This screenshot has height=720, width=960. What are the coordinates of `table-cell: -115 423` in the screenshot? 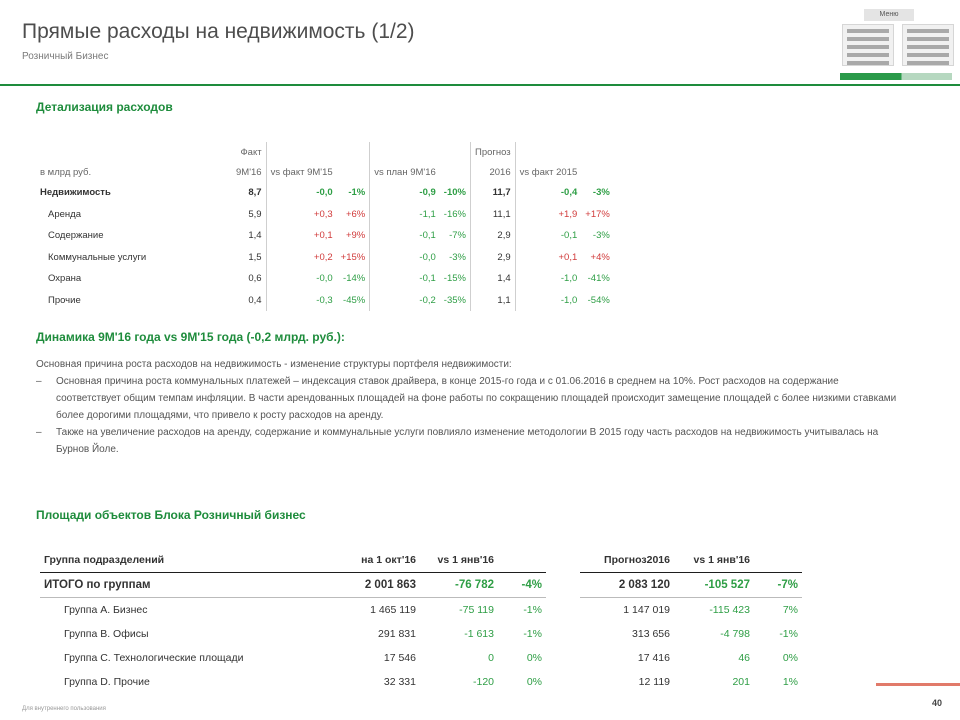 It's located at (729, 610).